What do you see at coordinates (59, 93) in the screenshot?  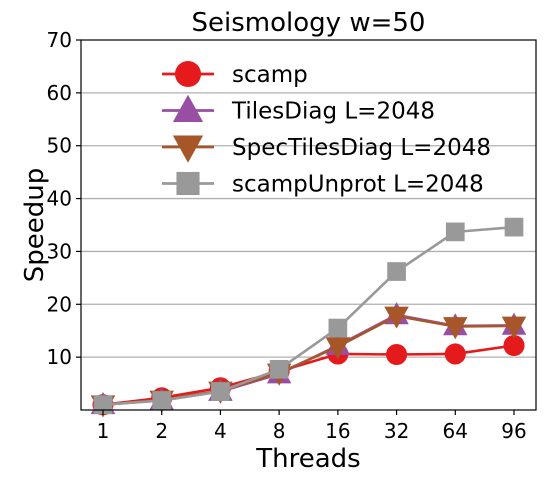 I see `y-tick-label: 60` at bounding box center [59, 93].